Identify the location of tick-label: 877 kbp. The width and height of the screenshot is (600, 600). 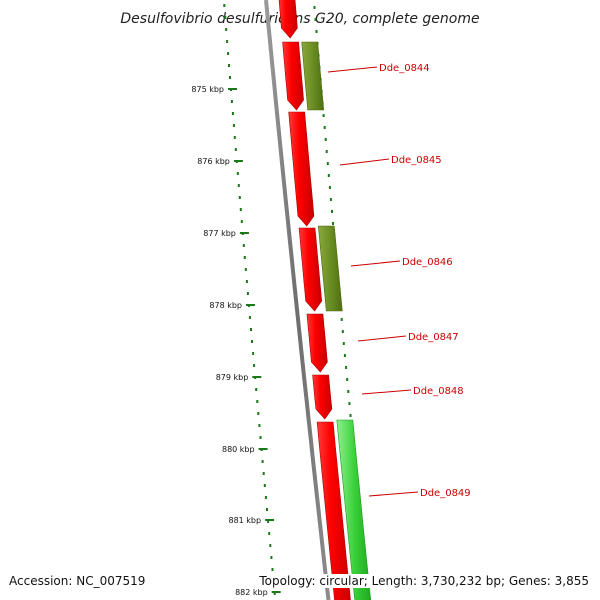
(219, 233).